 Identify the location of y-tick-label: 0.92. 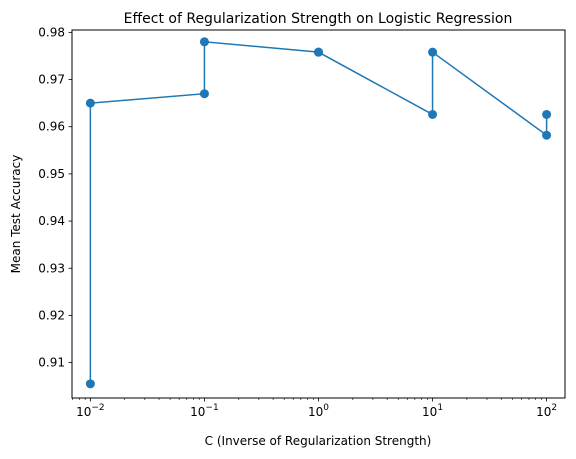
(51, 315).